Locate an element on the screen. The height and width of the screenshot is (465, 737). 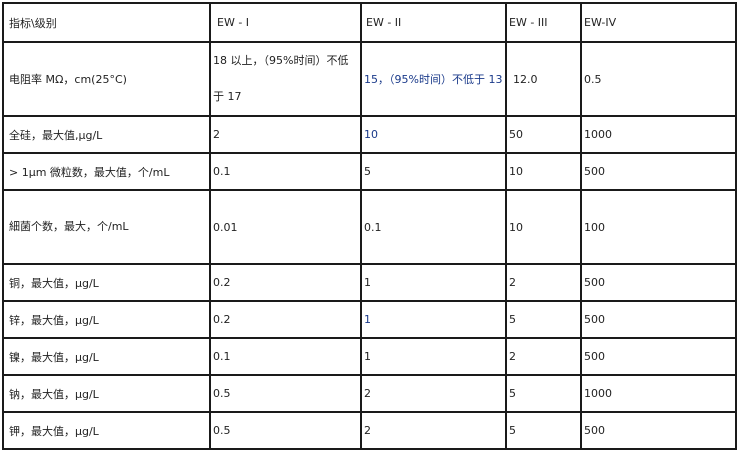
header-cell: 指标\级别 is located at coordinates (106, 22).